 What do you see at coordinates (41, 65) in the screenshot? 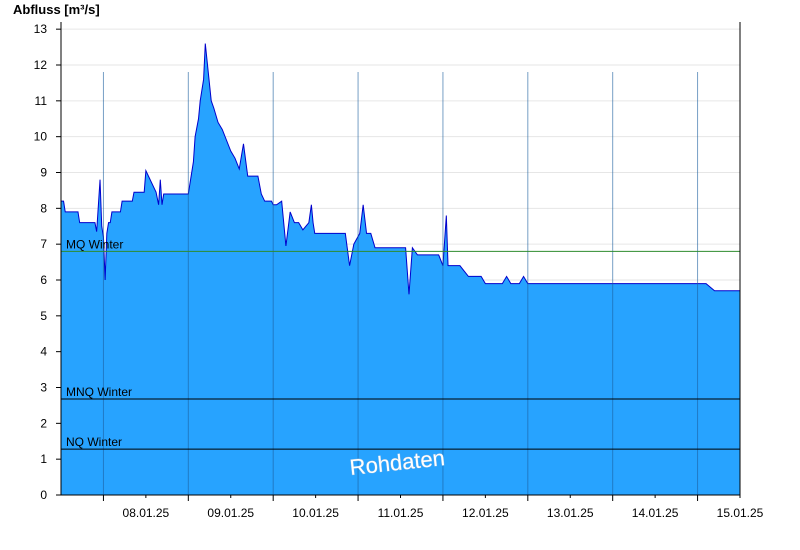
I see `y-tick-label: 12` at bounding box center [41, 65].